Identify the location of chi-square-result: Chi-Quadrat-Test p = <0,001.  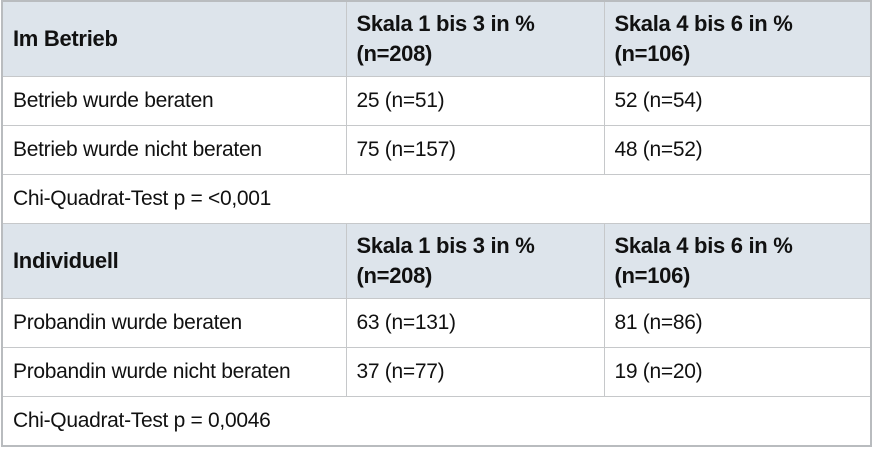
(436, 199).